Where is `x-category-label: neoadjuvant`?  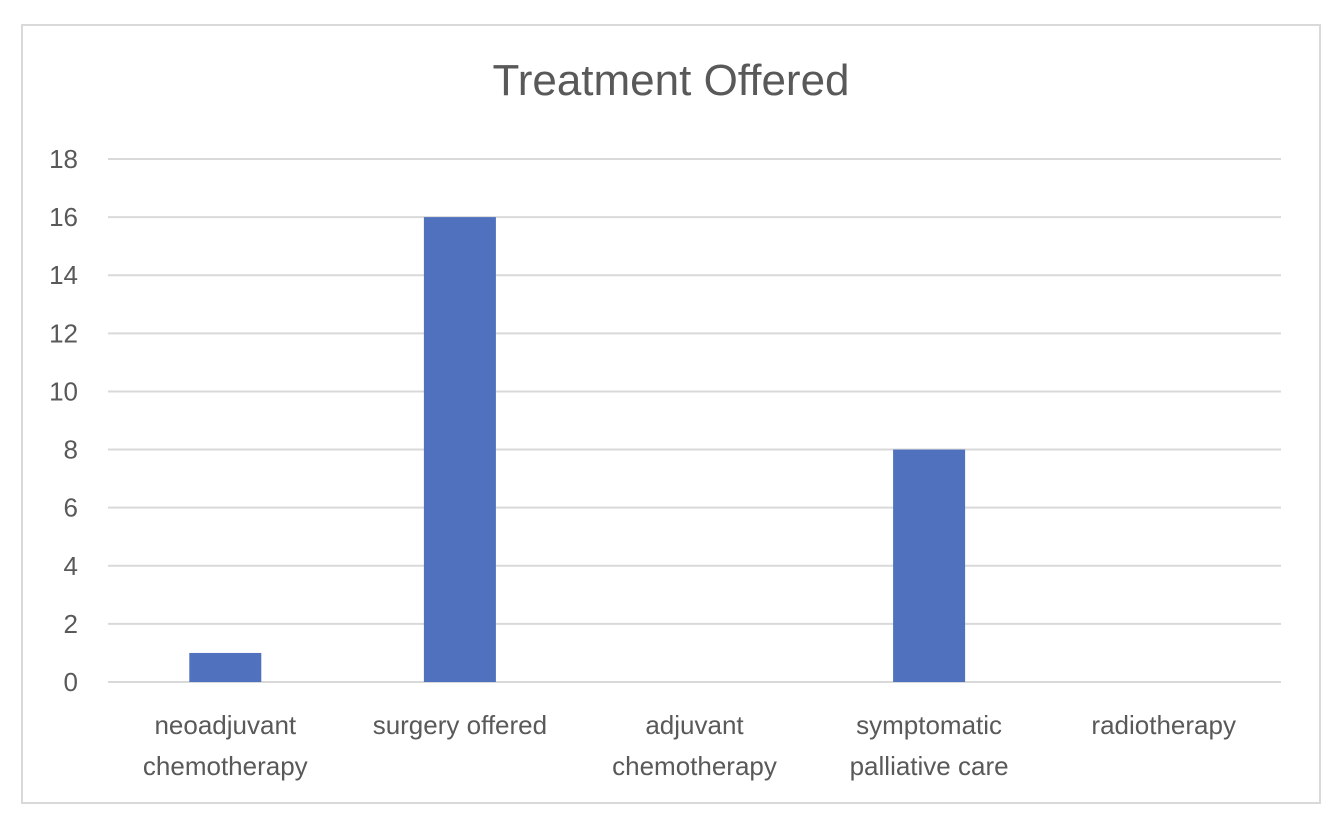
x-category-label: neoadjuvant is located at coordinates (225, 725).